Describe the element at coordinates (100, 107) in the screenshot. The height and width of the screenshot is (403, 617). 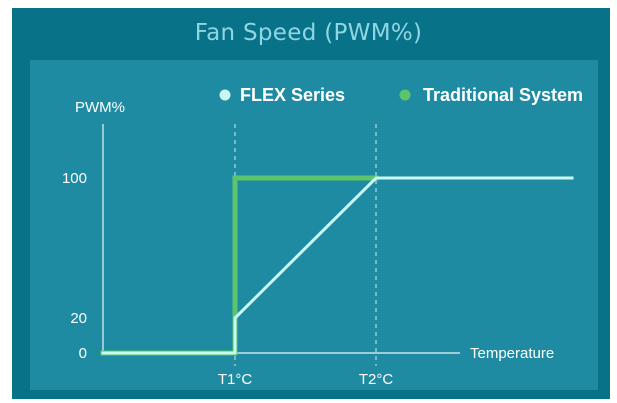
I see `y-axis-label: PWM%` at that location.